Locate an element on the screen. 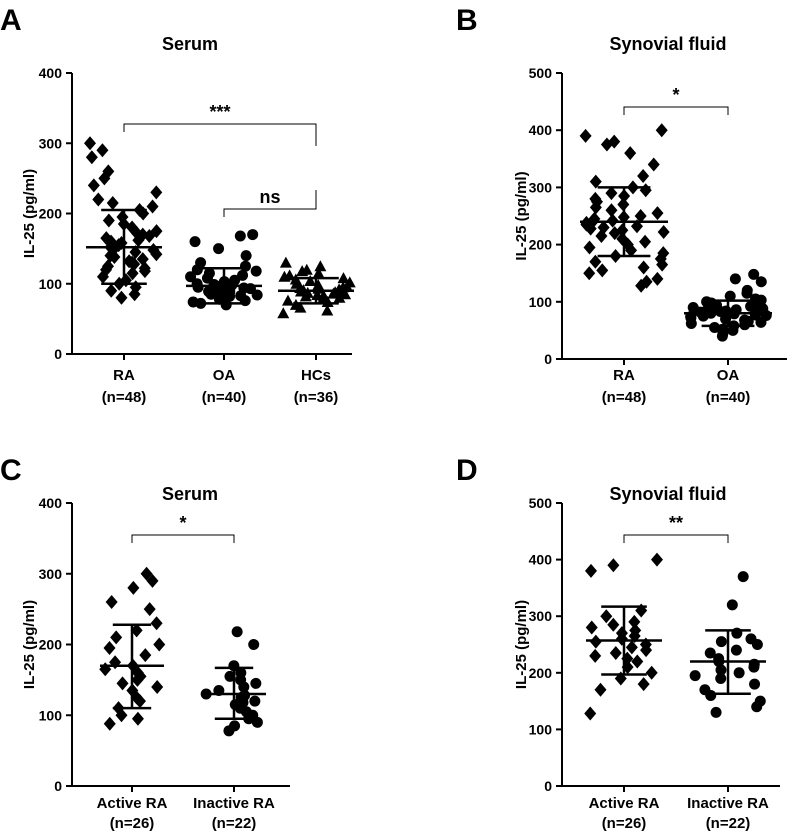  panel-letter: A is located at coordinates (11, 20).